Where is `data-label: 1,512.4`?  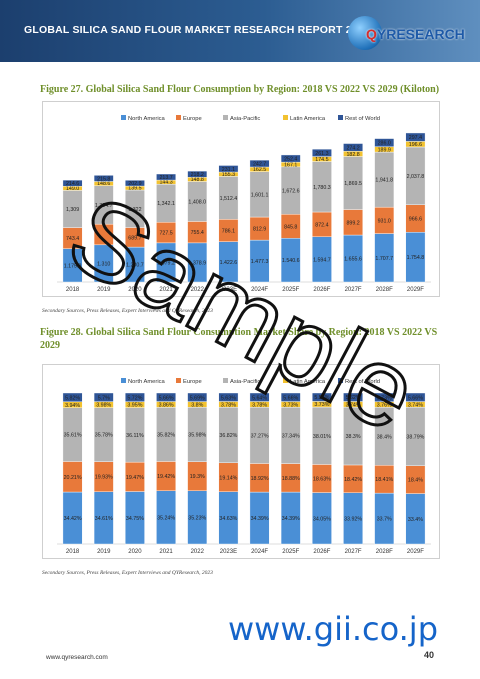 data-label: 1,512.4 is located at coordinates (229, 199).